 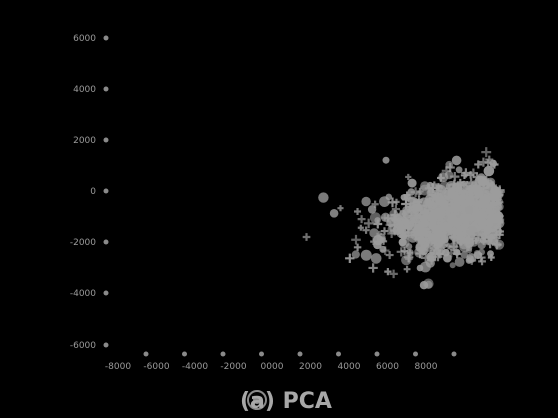 I want to click on x-tick-label: 4000, so click(x=349, y=367).